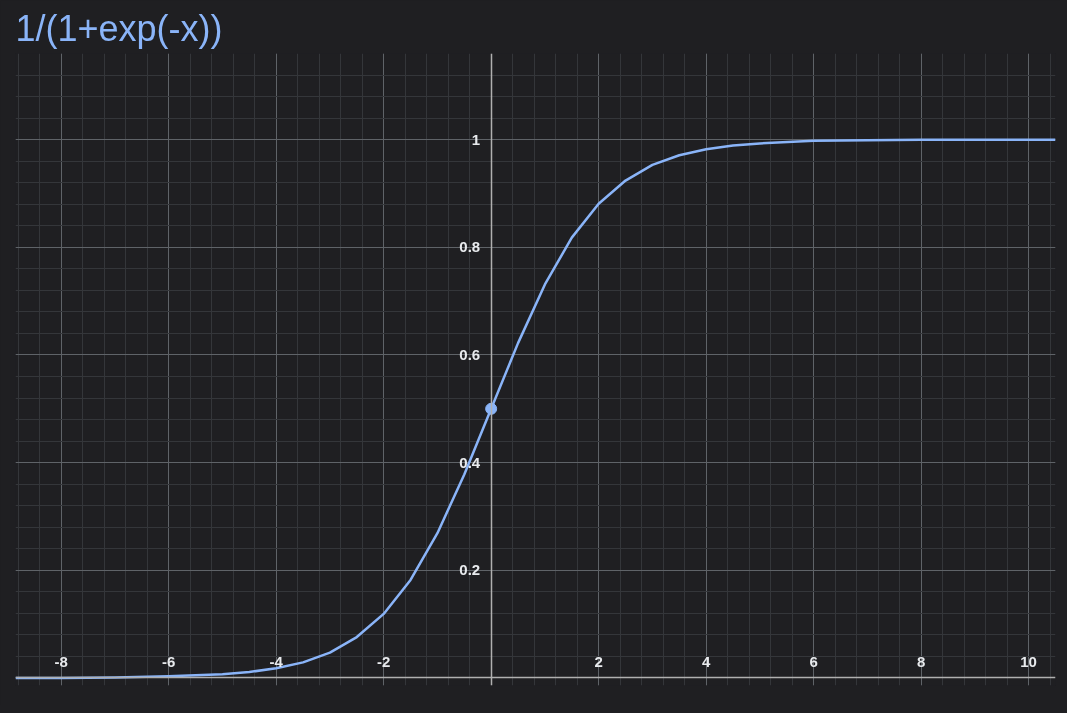  I want to click on x-tick-label: 4, so click(706, 661).